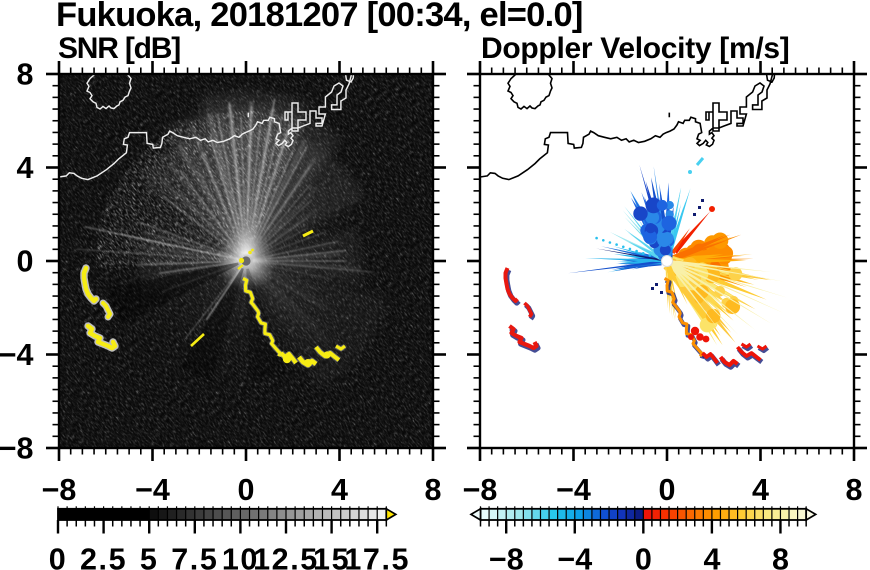 The image size is (870, 570). Describe the element at coordinates (240, 556) in the screenshot. I see `svg-text: 10` at that location.